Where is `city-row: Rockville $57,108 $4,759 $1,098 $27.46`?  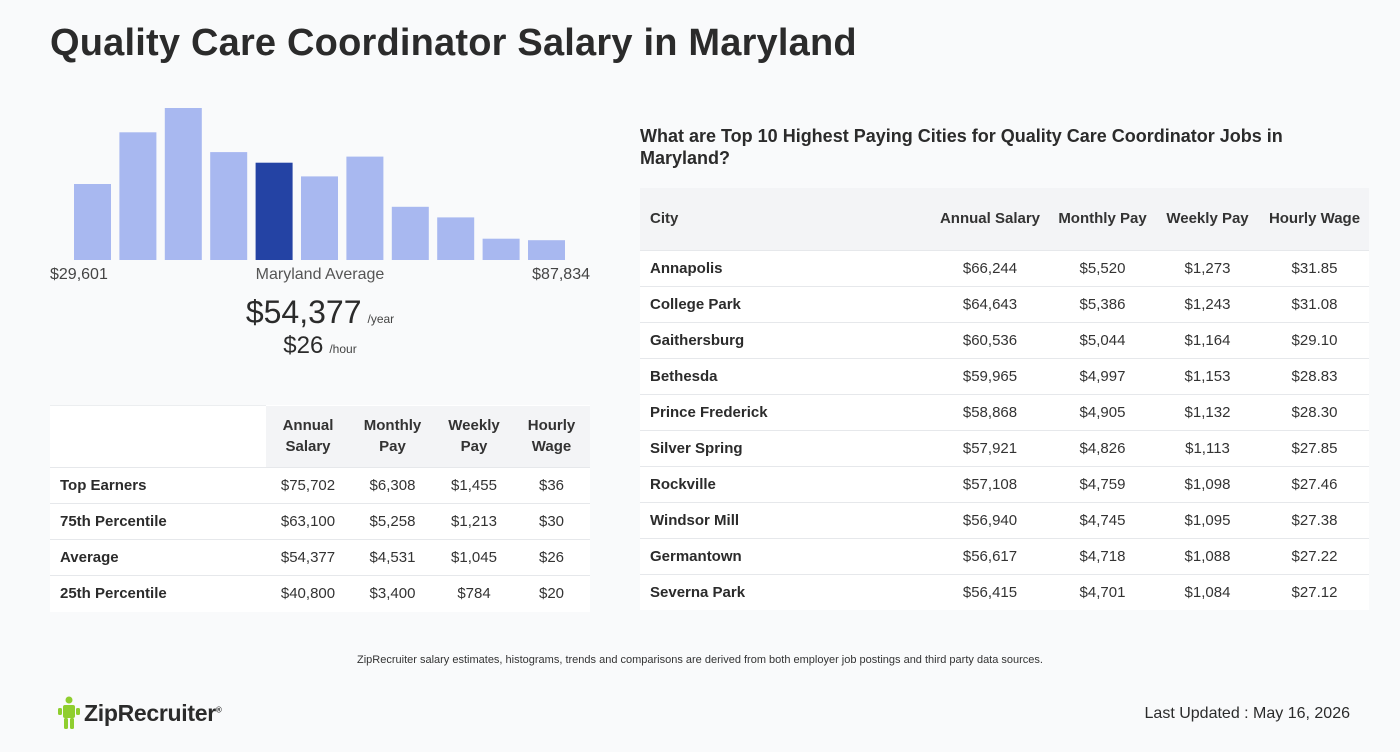 city-row: Rockville $57,108 $4,759 $1,098 $27.46 is located at coordinates (1004, 483).